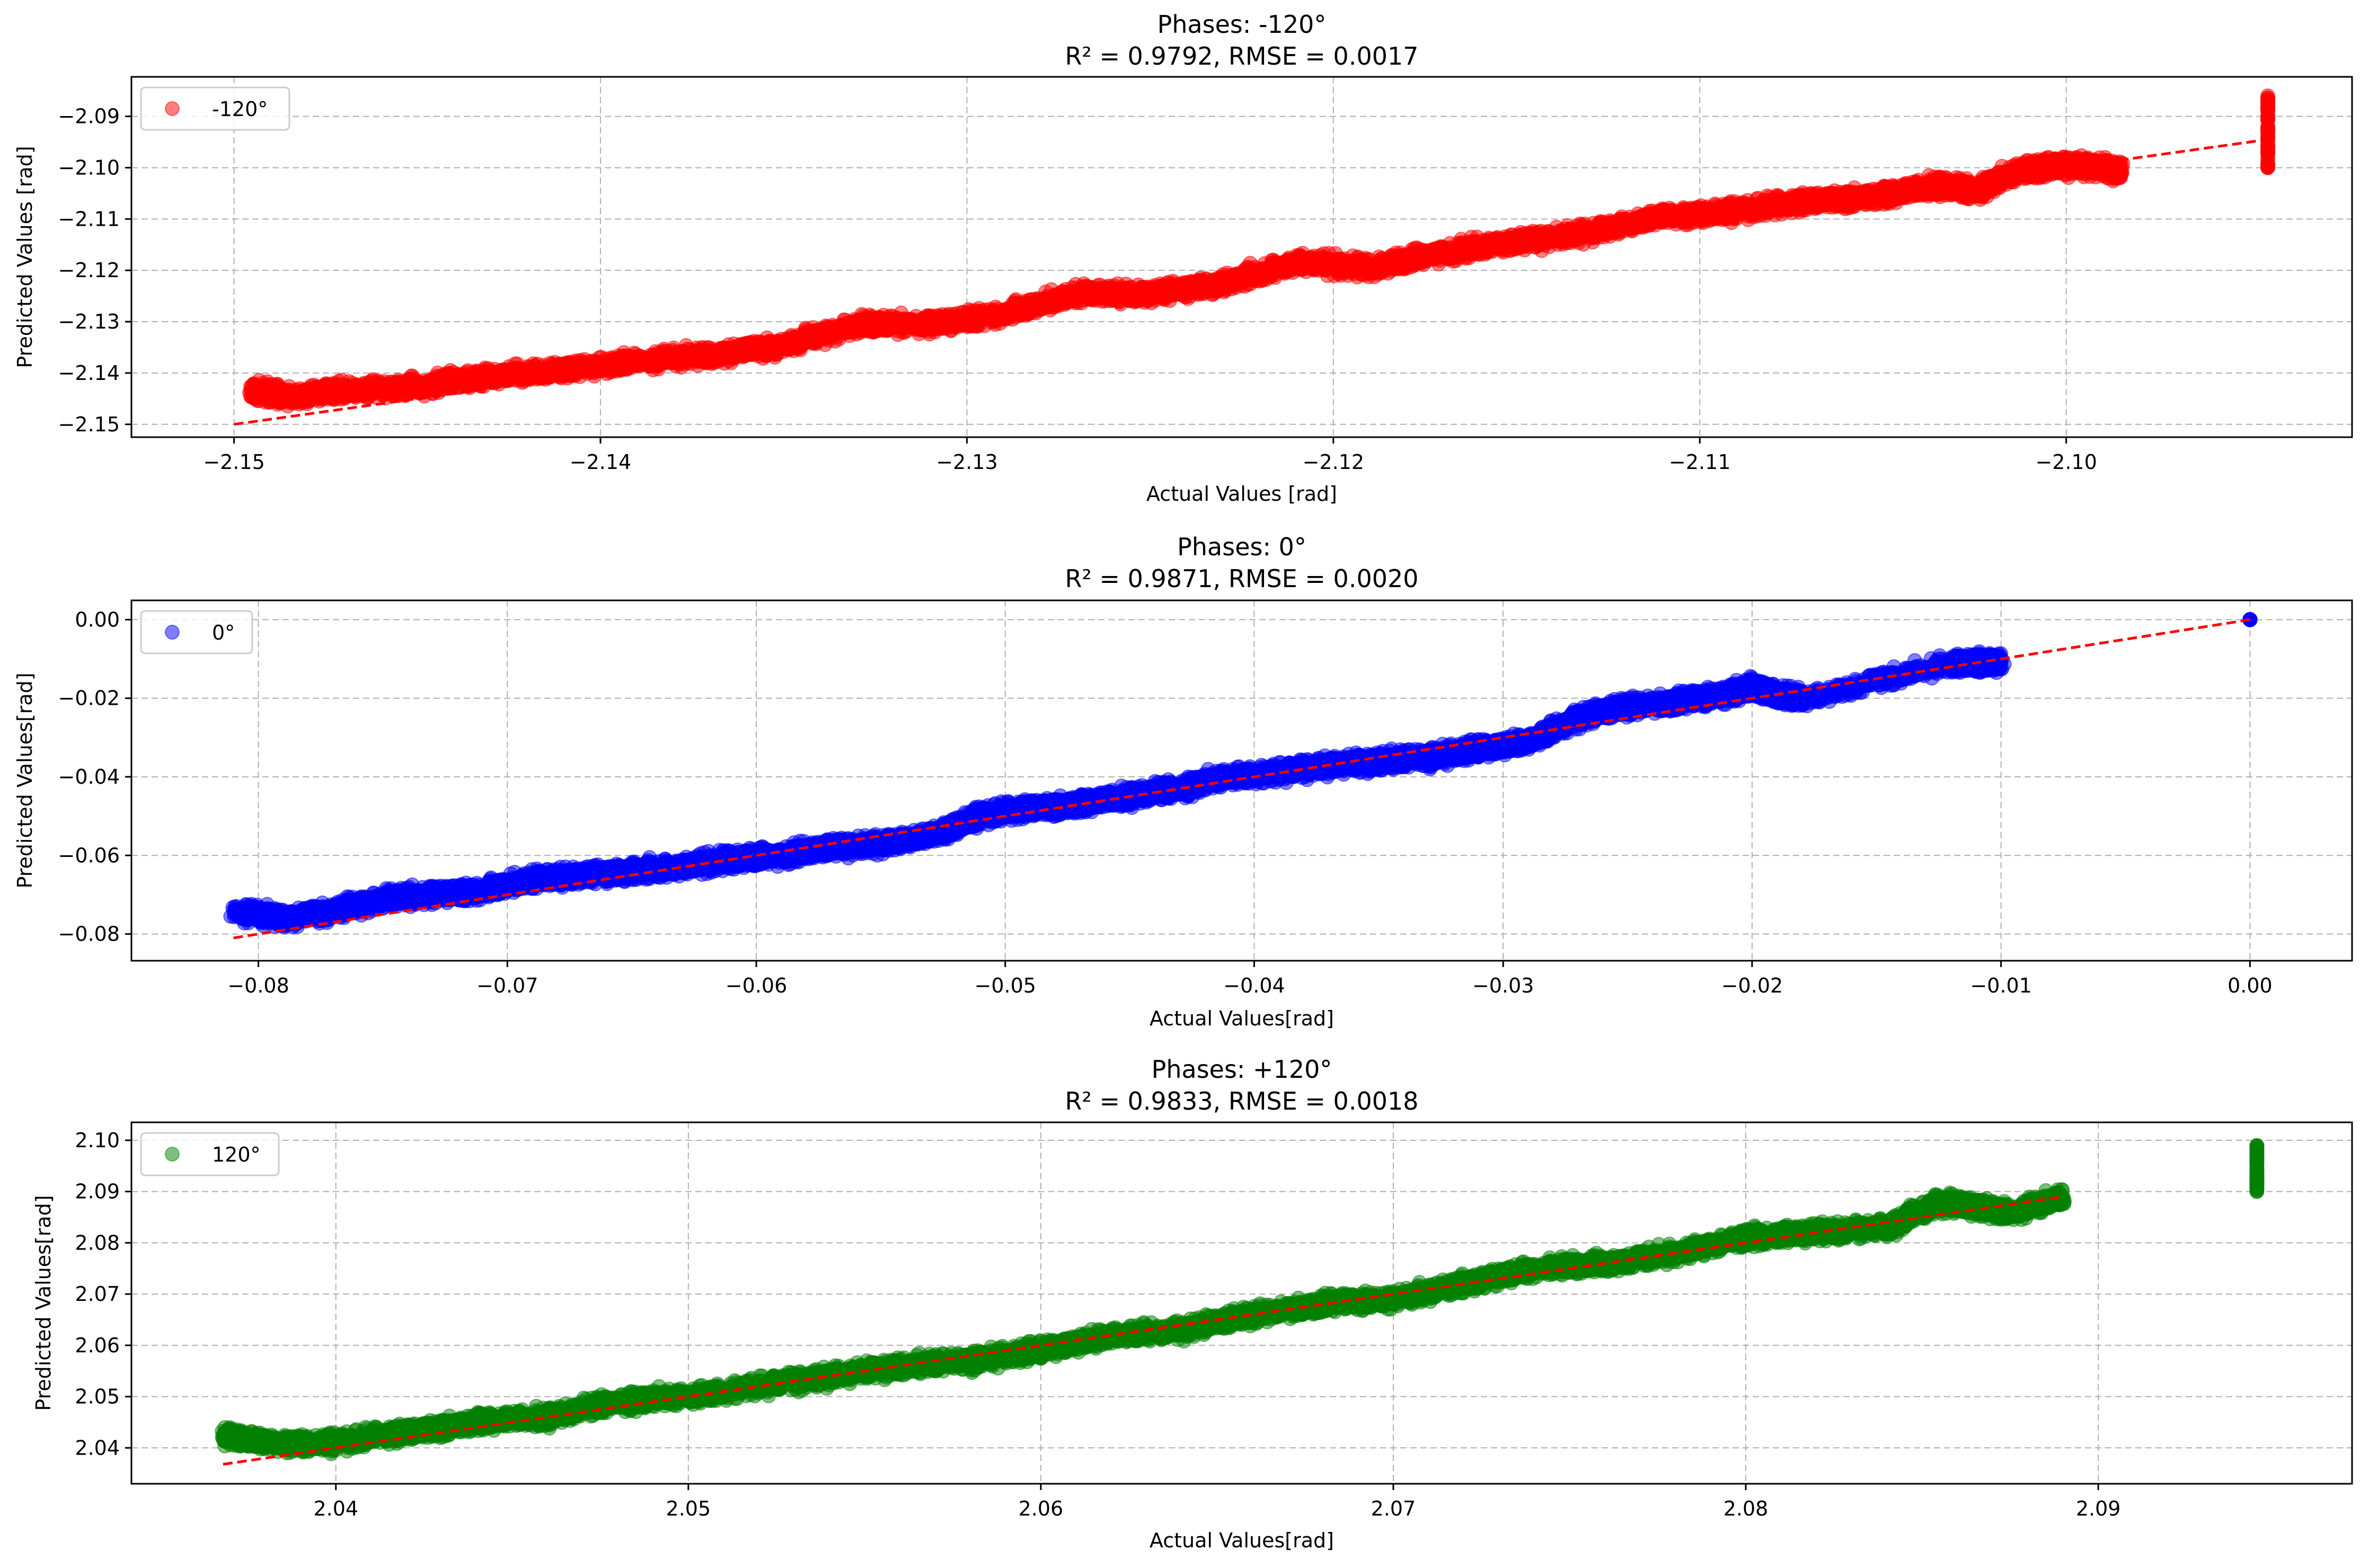 This screenshot has width=2369, height=1568. Describe the element at coordinates (1241, 56) in the screenshot. I see `panel-1-subtitle: R² = 0.9792, RMSE = 0.0017` at that location.